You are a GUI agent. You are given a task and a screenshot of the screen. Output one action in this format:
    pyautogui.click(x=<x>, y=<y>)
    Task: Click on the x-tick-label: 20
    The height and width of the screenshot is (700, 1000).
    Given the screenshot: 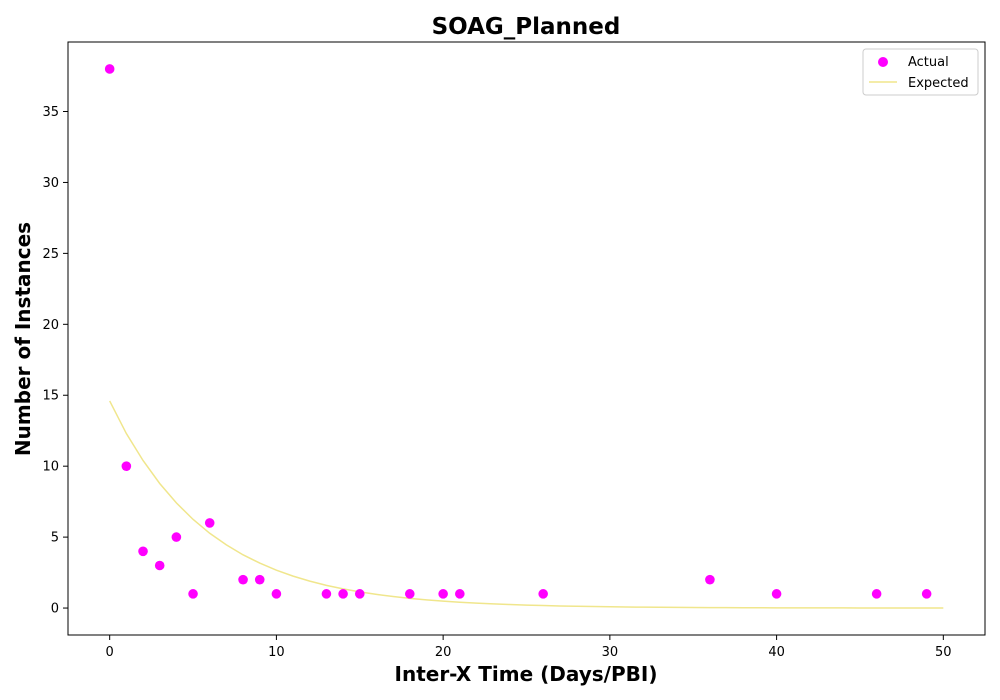 What is the action you would take?
    pyautogui.click(x=443, y=652)
    